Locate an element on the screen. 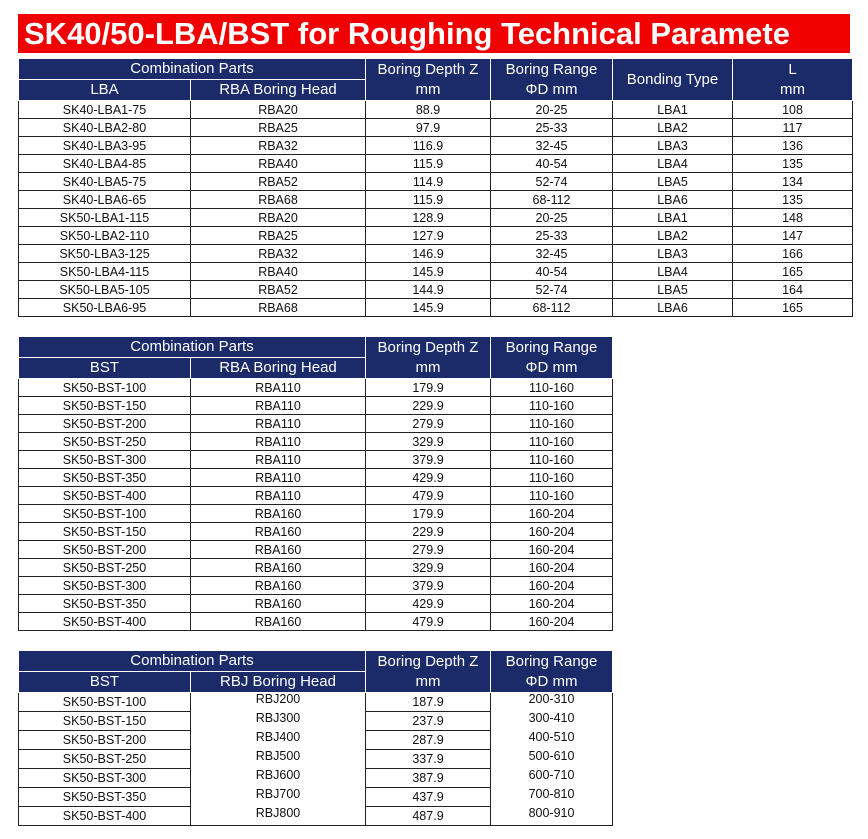 The height and width of the screenshot is (839, 868). header-line: RBJ Boring Head is located at coordinates (278, 681).